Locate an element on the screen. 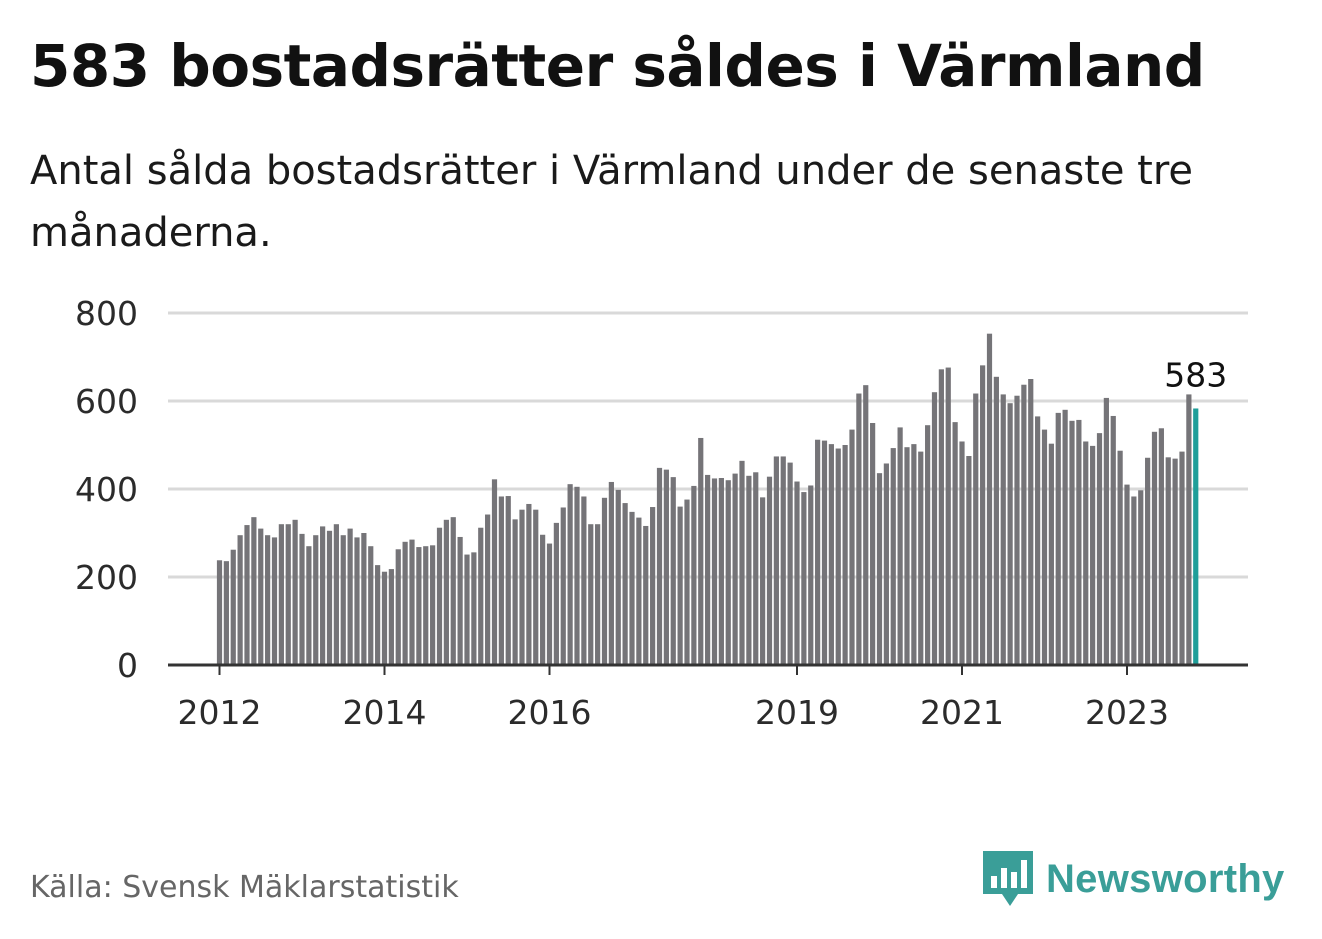 The image size is (1322, 939). y-tick-label: 400 is located at coordinates (106, 489).